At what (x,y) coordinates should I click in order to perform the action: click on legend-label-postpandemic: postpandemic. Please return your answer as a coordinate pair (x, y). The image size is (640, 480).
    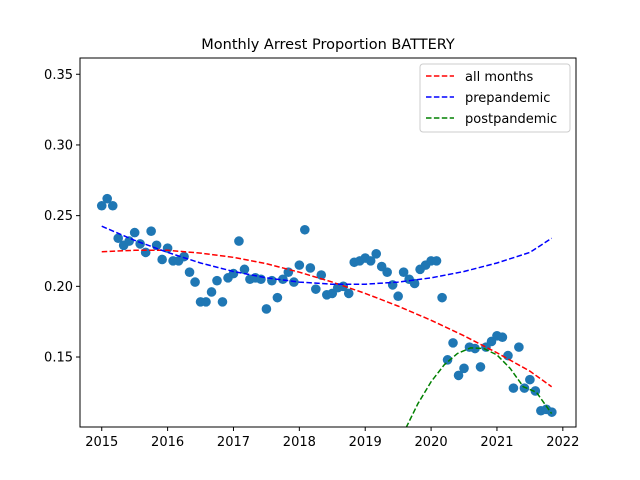
    Looking at the image, I should click on (511, 119).